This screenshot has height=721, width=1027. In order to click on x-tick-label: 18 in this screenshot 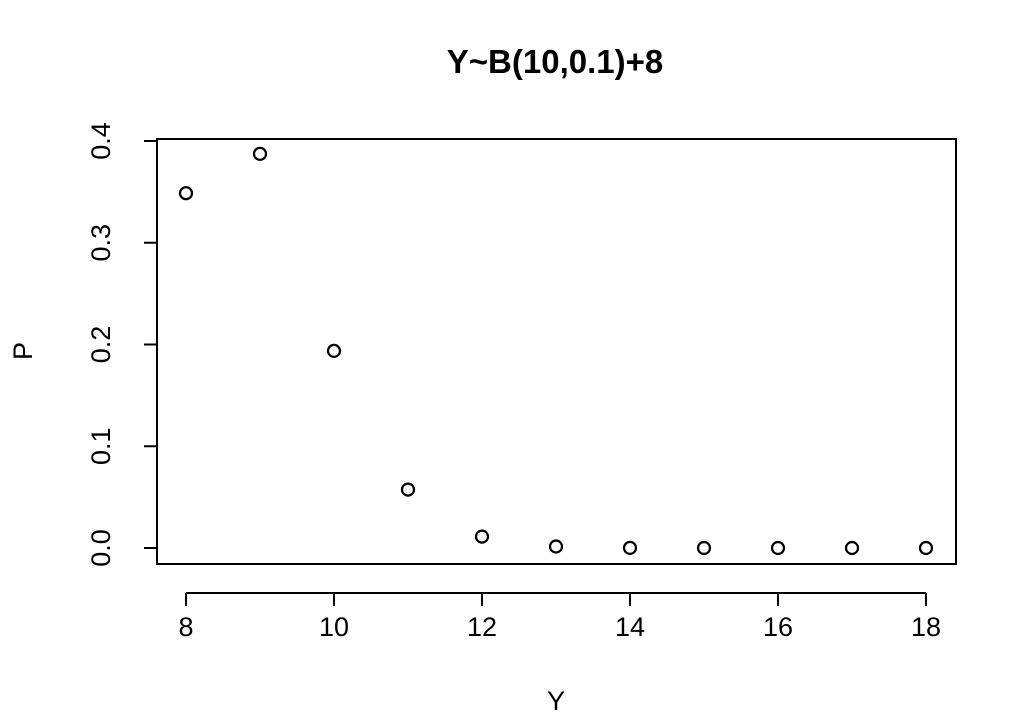, I will do `click(926, 627)`.